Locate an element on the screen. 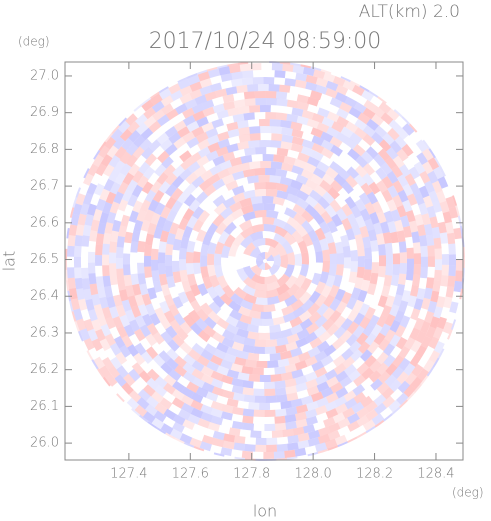 Image resolution: width=491 pixels, height=521 pixels. x-tick-label: 128.4 is located at coordinates (435, 474).